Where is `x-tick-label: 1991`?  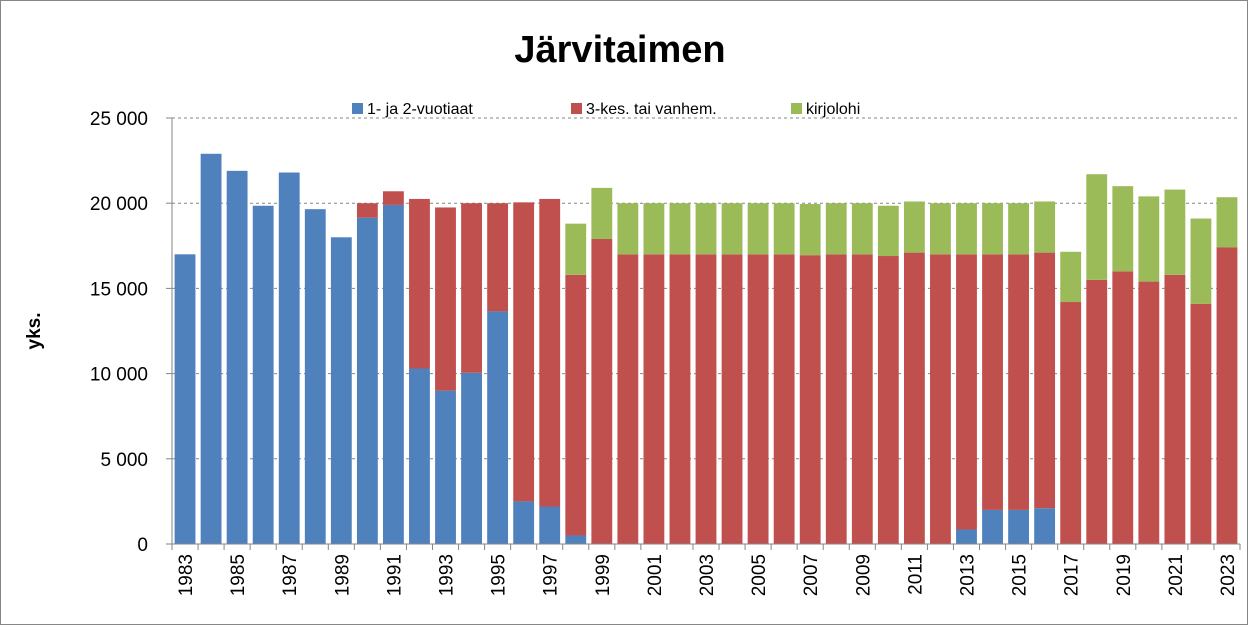 x-tick-label: 1991 is located at coordinates (394, 575).